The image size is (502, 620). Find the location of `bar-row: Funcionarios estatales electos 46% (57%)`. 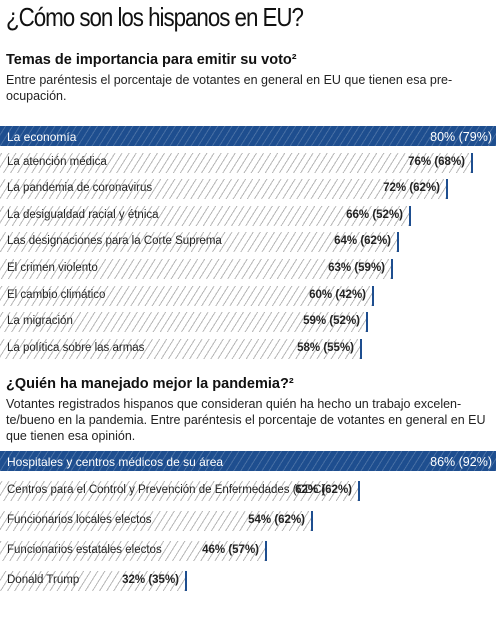

bar-row: Funcionarios estatales electos 46% (57%) is located at coordinates (251, 550).